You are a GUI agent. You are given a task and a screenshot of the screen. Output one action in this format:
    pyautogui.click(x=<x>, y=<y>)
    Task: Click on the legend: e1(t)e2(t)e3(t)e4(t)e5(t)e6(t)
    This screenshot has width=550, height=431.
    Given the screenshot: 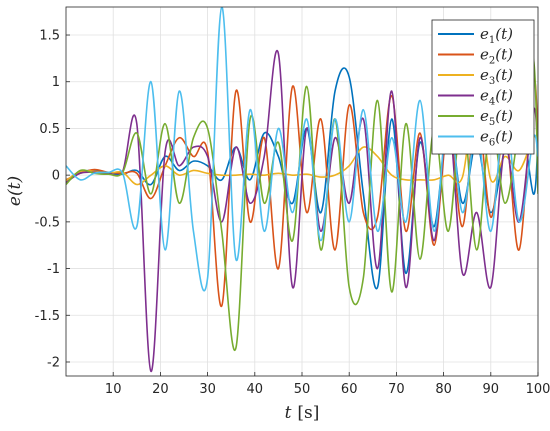 What is the action you would take?
    pyautogui.click(x=483, y=87)
    